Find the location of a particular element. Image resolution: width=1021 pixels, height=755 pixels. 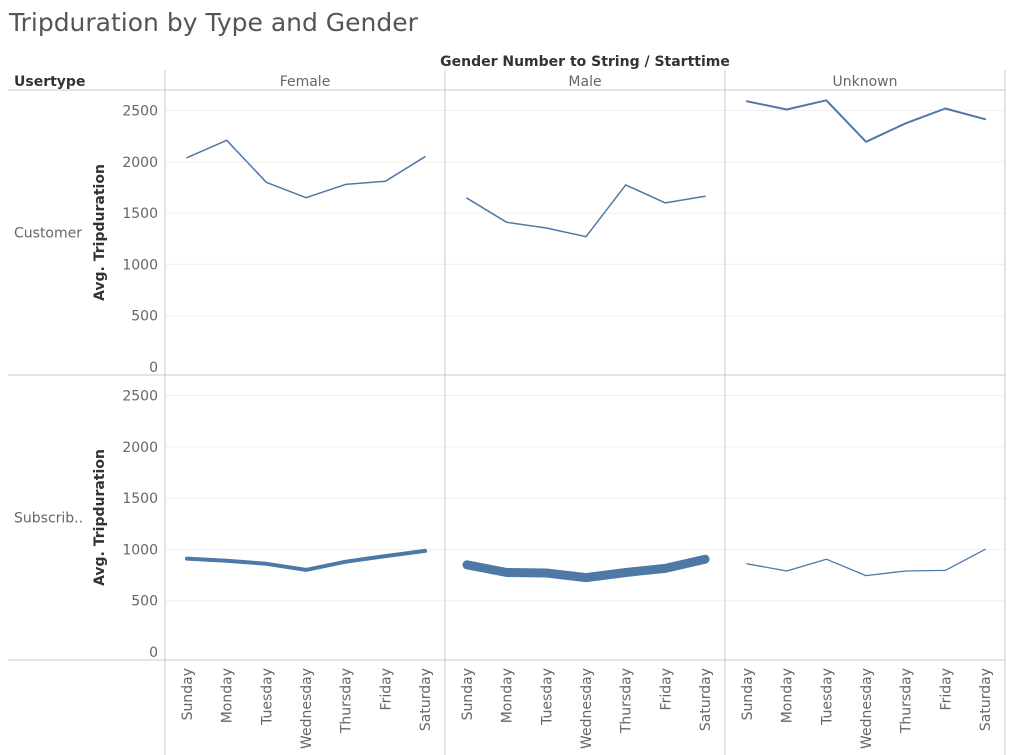

row-label: Customer is located at coordinates (48, 234).